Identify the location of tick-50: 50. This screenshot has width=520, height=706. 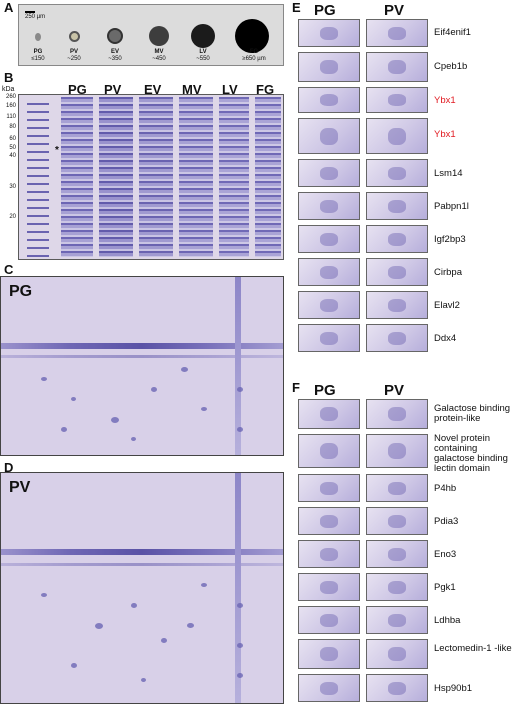
(12, 148).